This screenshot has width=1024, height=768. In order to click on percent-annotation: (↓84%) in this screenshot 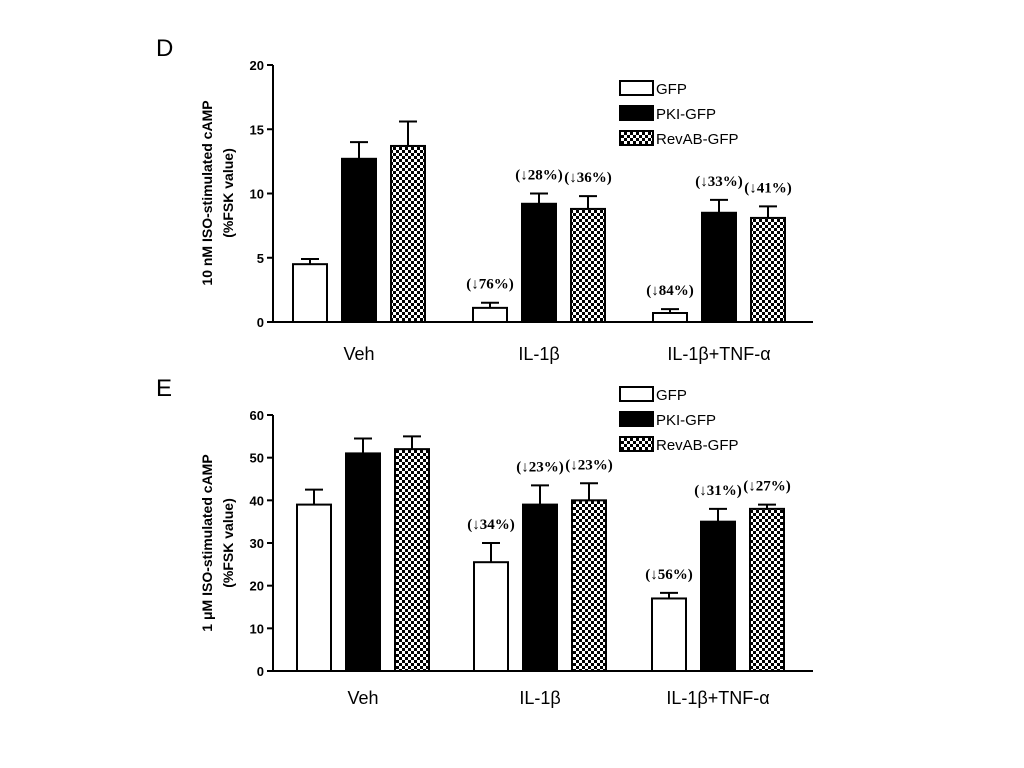, I will do `click(670, 291)`.